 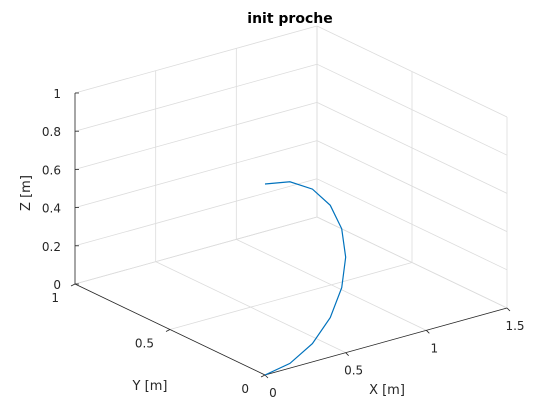 I want to click on x-tick-label: 1.5, so click(x=514, y=326).